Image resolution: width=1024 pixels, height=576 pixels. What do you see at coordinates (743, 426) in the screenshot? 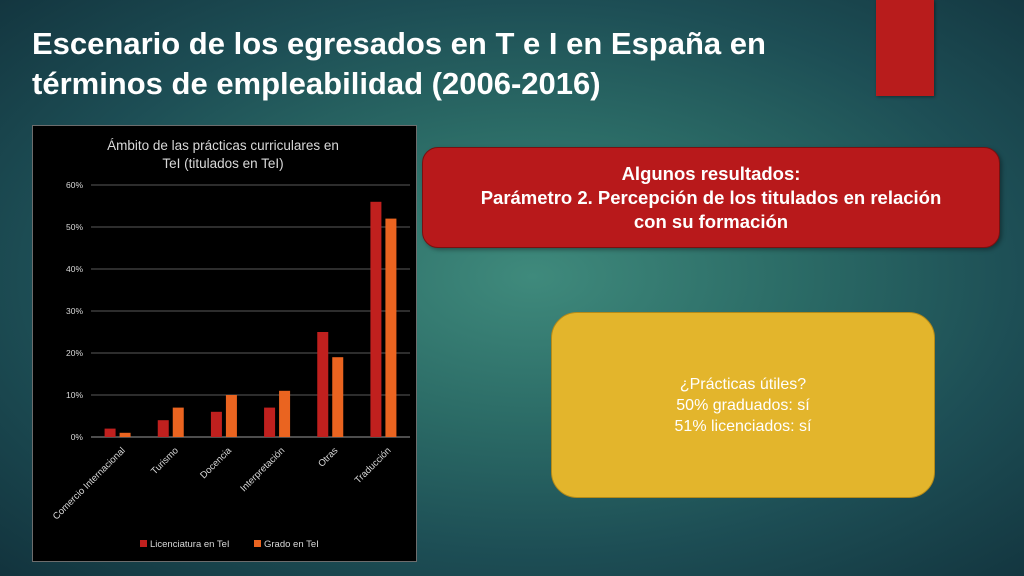
I see `info-licenciados: 51% licenciados: sí` at bounding box center [743, 426].